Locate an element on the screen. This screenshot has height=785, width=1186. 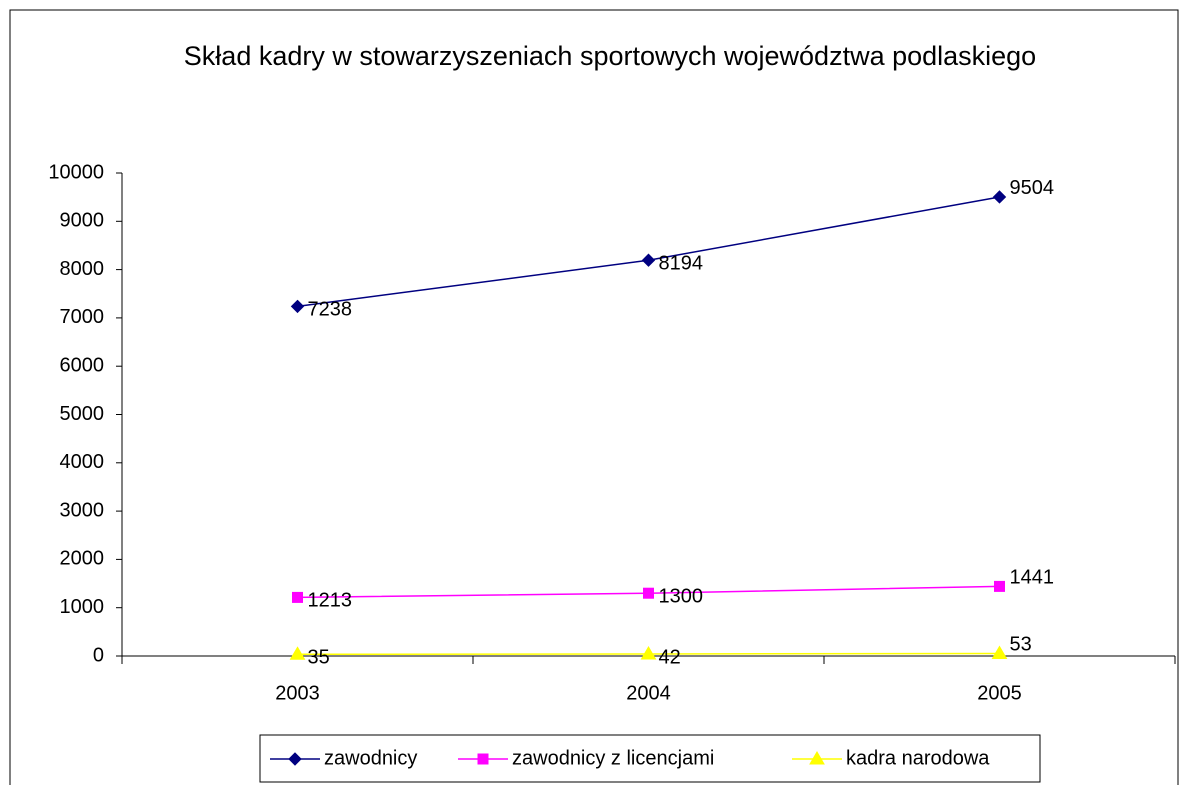
legend-label: kadra narodowa is located at coordinates (918, 758).